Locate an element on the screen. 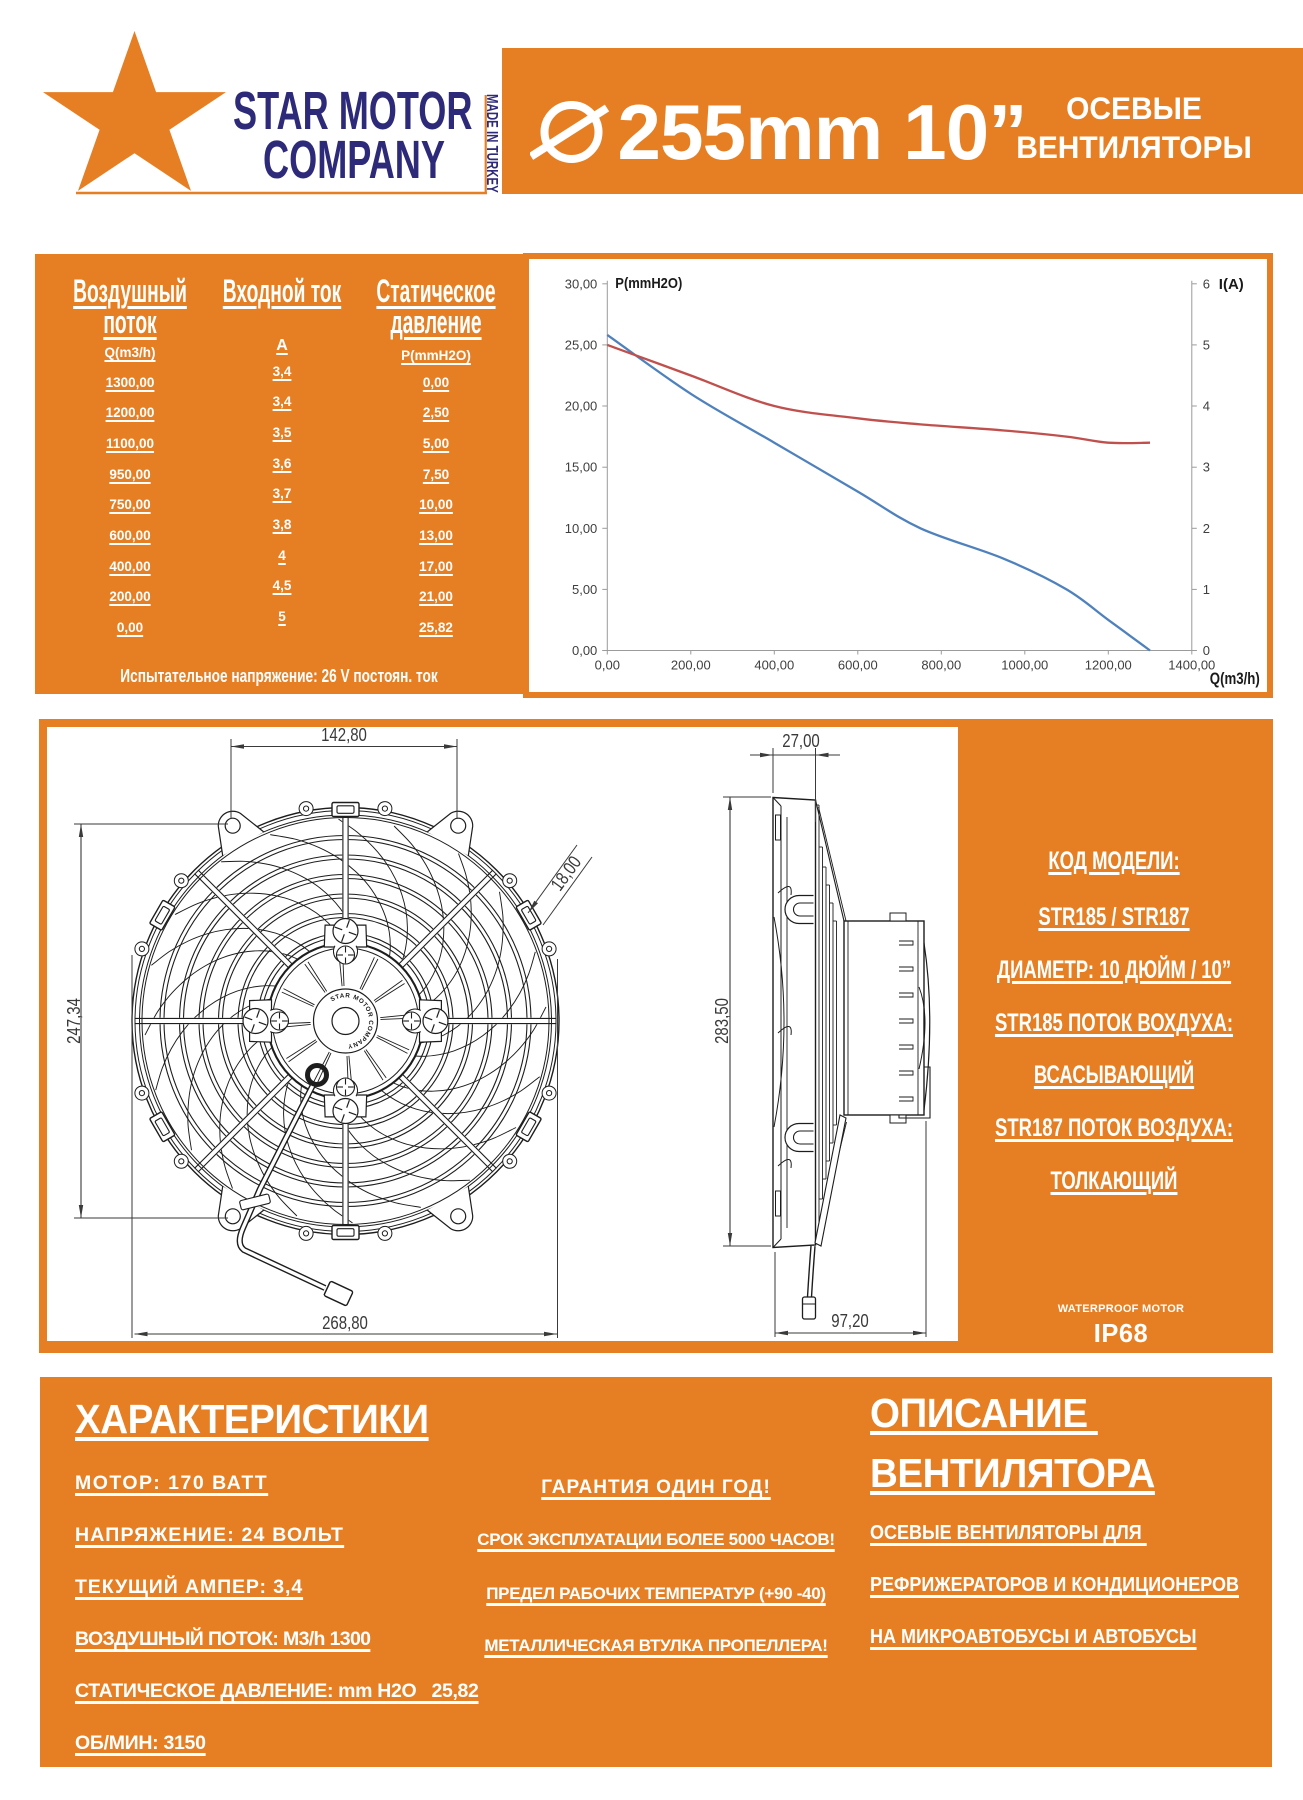 The width and height of the screenshot is (1303, 1800). svg-text: 27,00 is located at coordinates (801, 740).